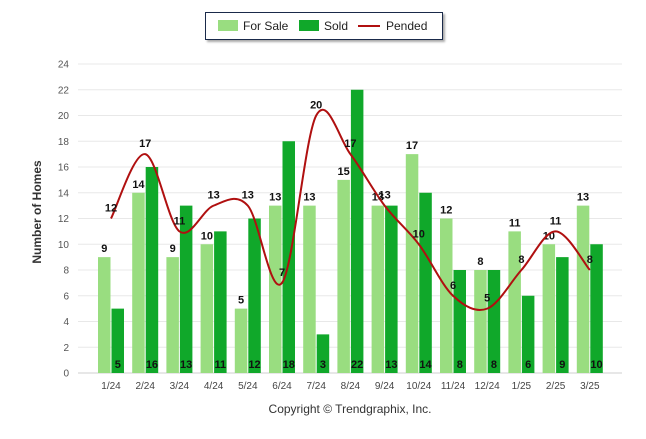 This screenshot has height=439, width=646. I want to click on y-tick-label: 16, so click(64, 168).